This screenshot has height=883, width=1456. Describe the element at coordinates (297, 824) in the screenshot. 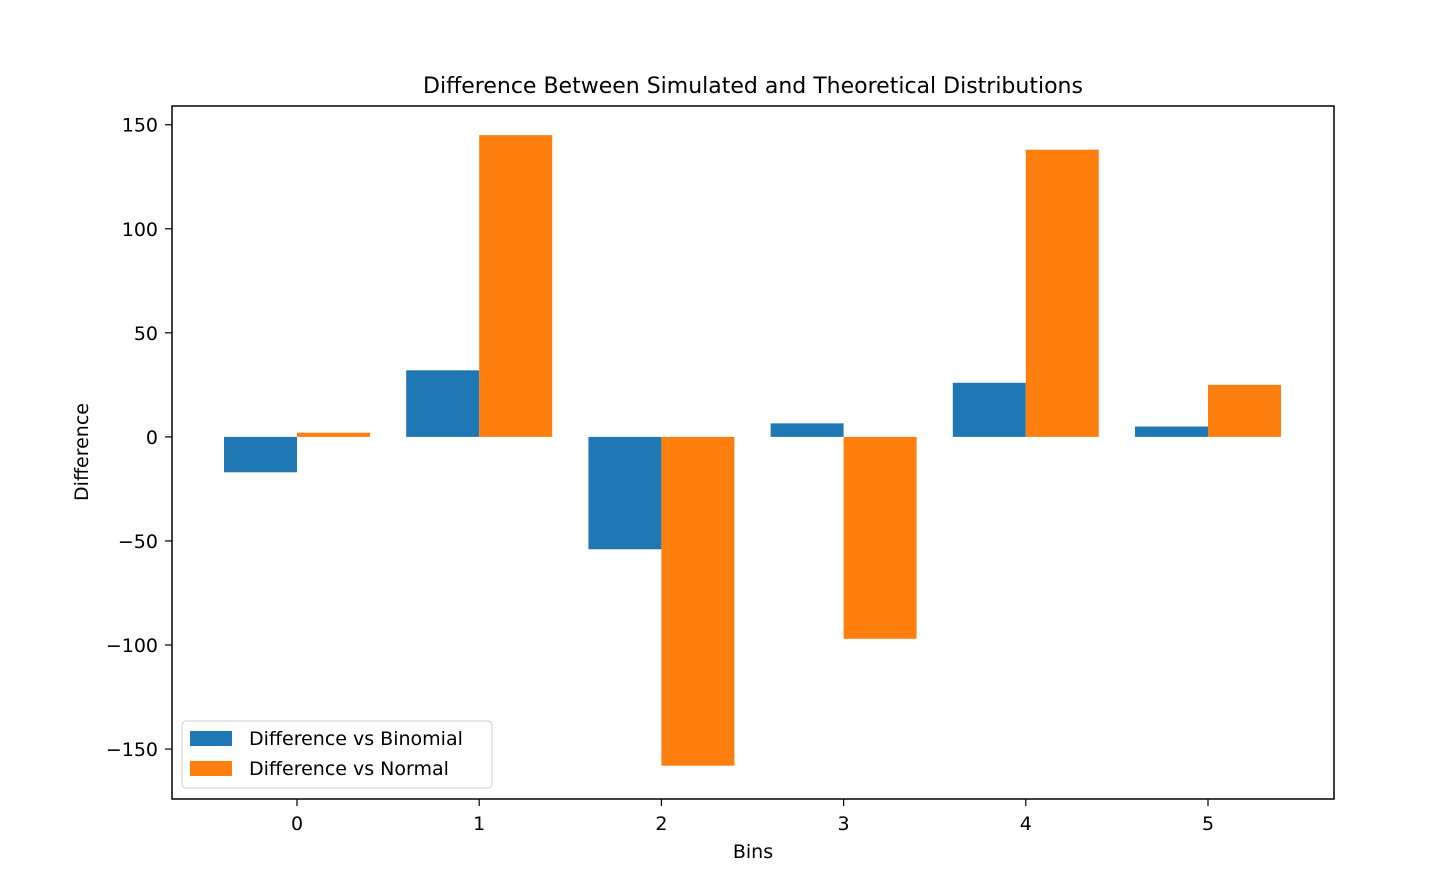

I see `x-tick-label: 0` at that location.